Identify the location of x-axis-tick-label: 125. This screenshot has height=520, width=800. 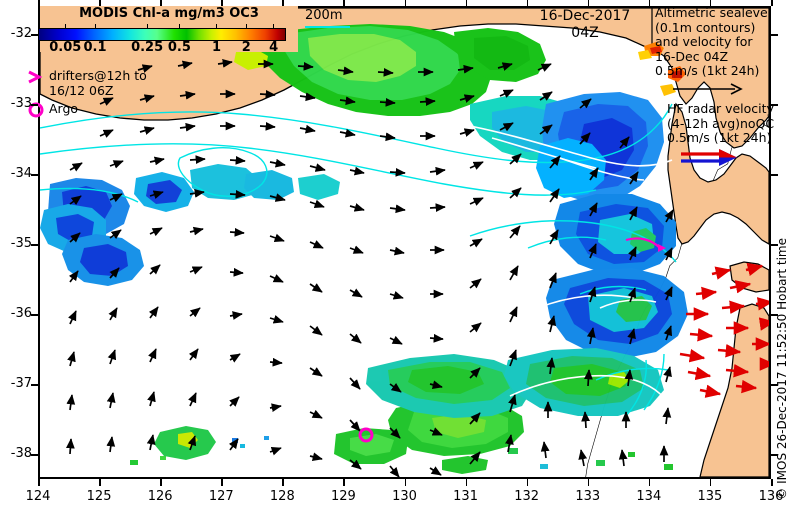
(99, 496).